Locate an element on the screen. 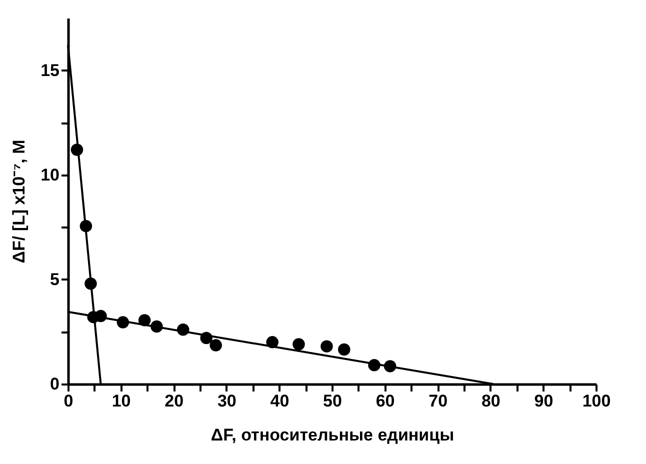 This screenshot has width=646, height=464. x-tick-label: 90 is located at coordinates (544, 401).